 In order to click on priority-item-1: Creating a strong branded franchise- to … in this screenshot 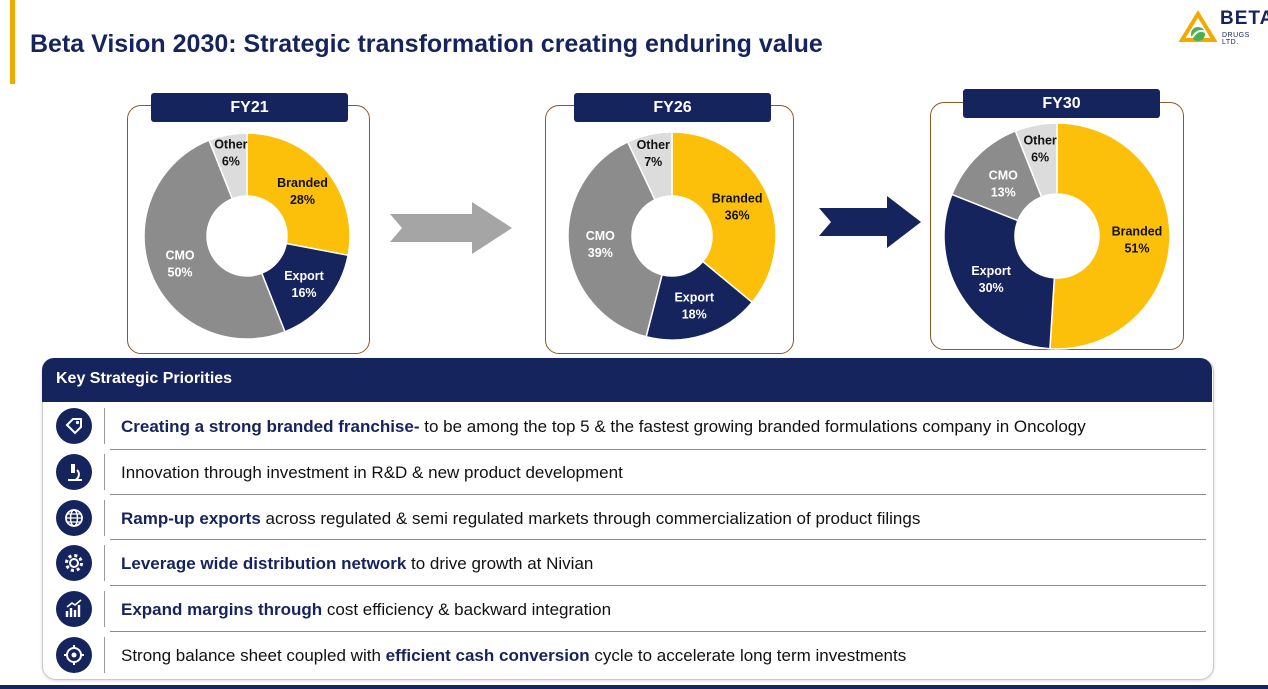, I will do `click(603, 427)`.